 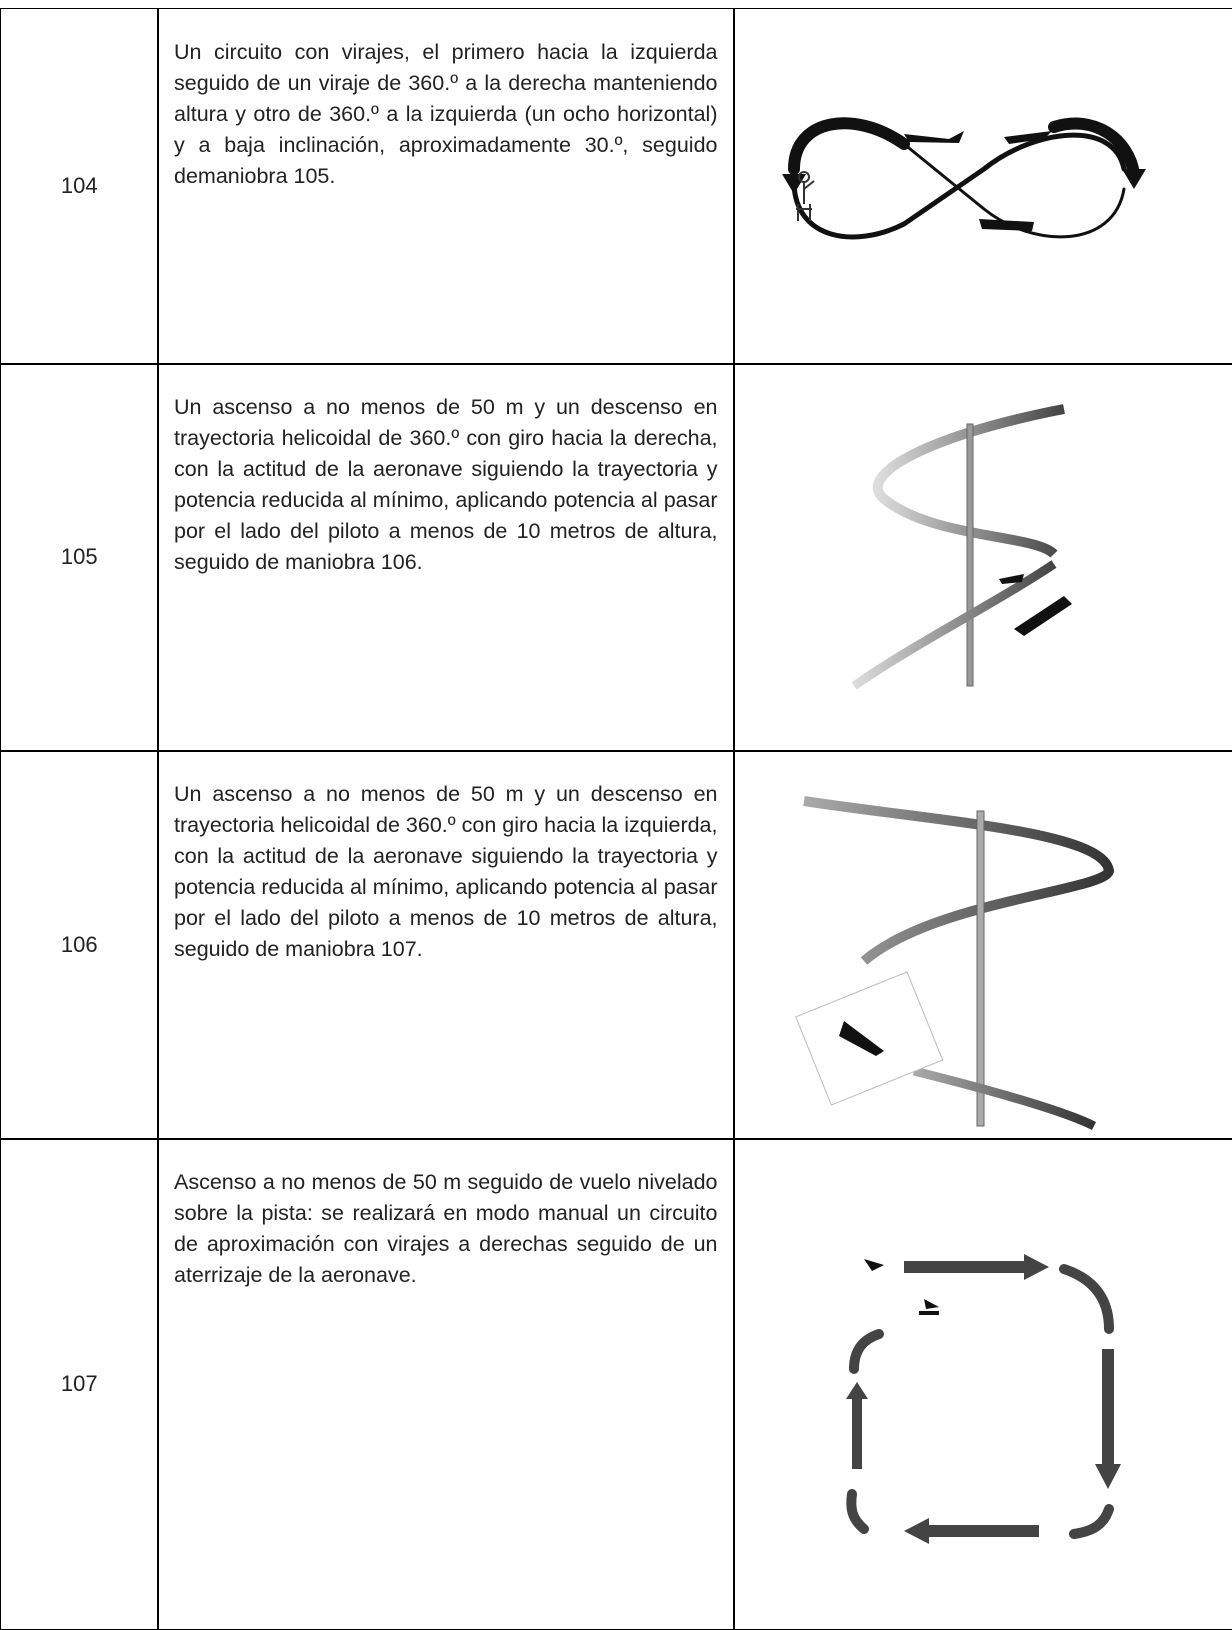 I want to click on number-cell: 106, so click(x=79, y=945).